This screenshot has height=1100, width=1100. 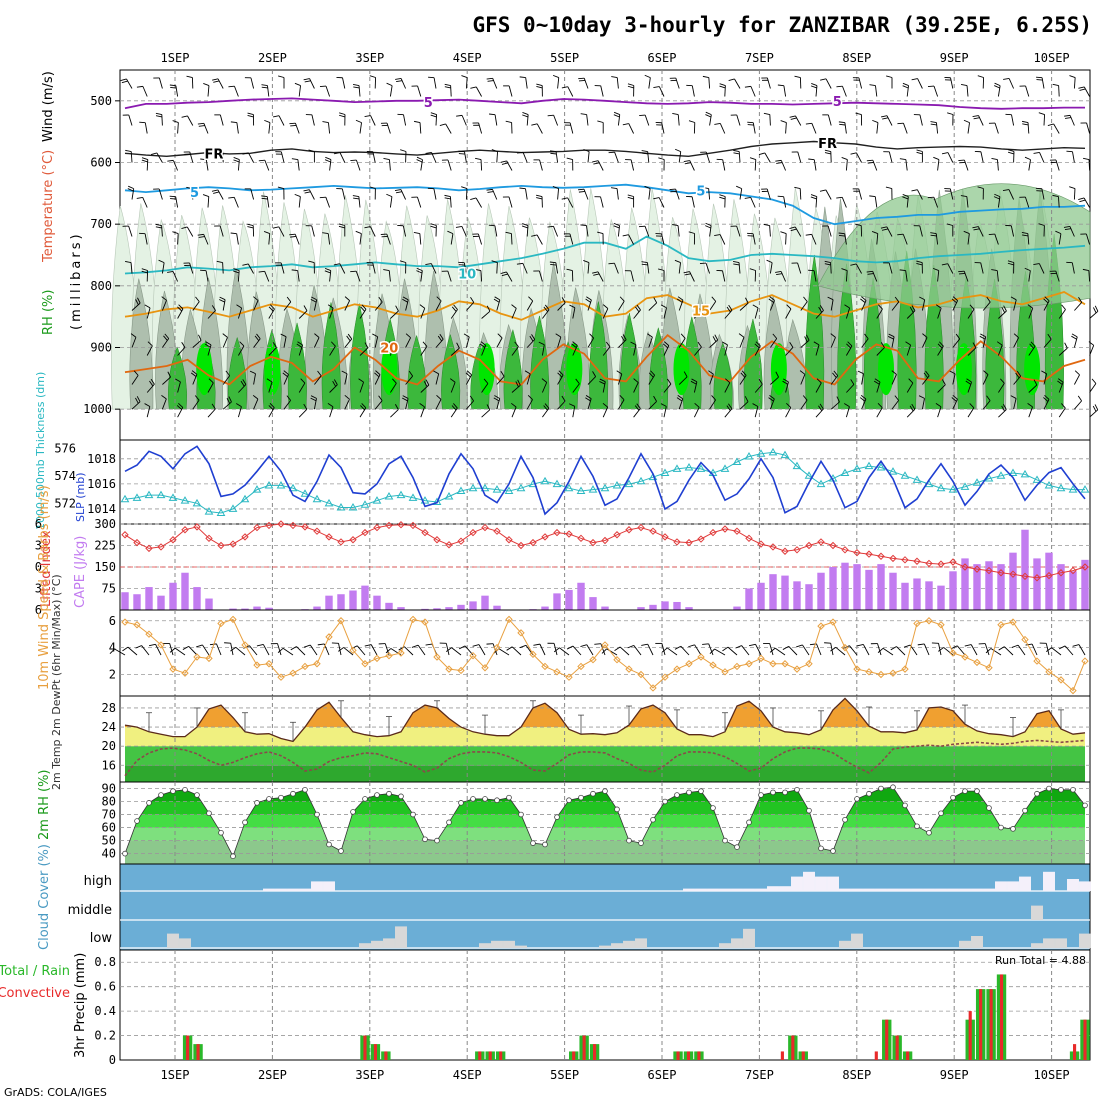 I want to click on precip-grid, so click(x=605, y=1005).